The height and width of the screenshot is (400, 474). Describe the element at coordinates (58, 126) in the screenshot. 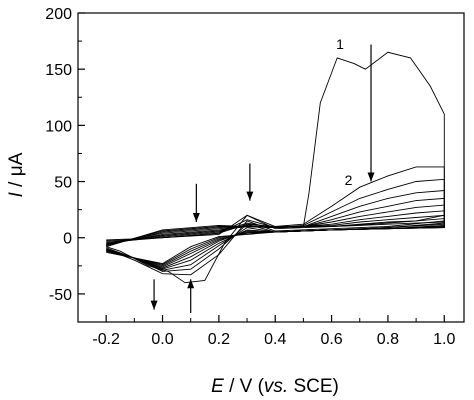

I see `y-tick-label: 100` at that location.